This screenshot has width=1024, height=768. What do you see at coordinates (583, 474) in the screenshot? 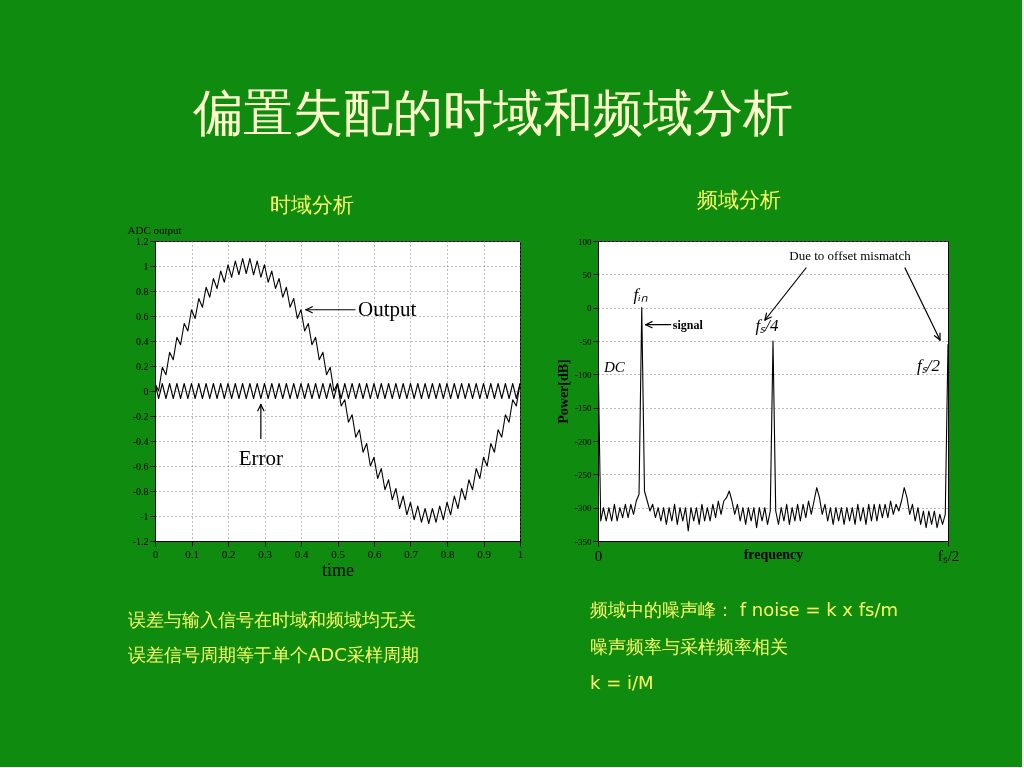
I see `y-tick-label: -250` at bounding box center [583, 474].